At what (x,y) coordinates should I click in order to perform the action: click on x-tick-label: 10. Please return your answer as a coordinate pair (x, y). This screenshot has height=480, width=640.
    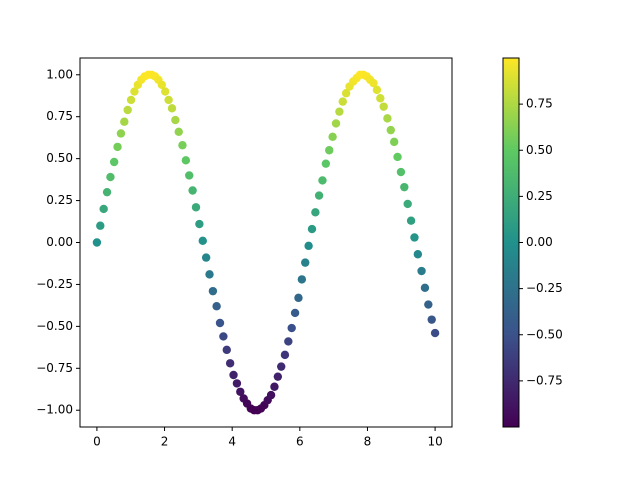
    Looking at the image, I should click on (434, 442).